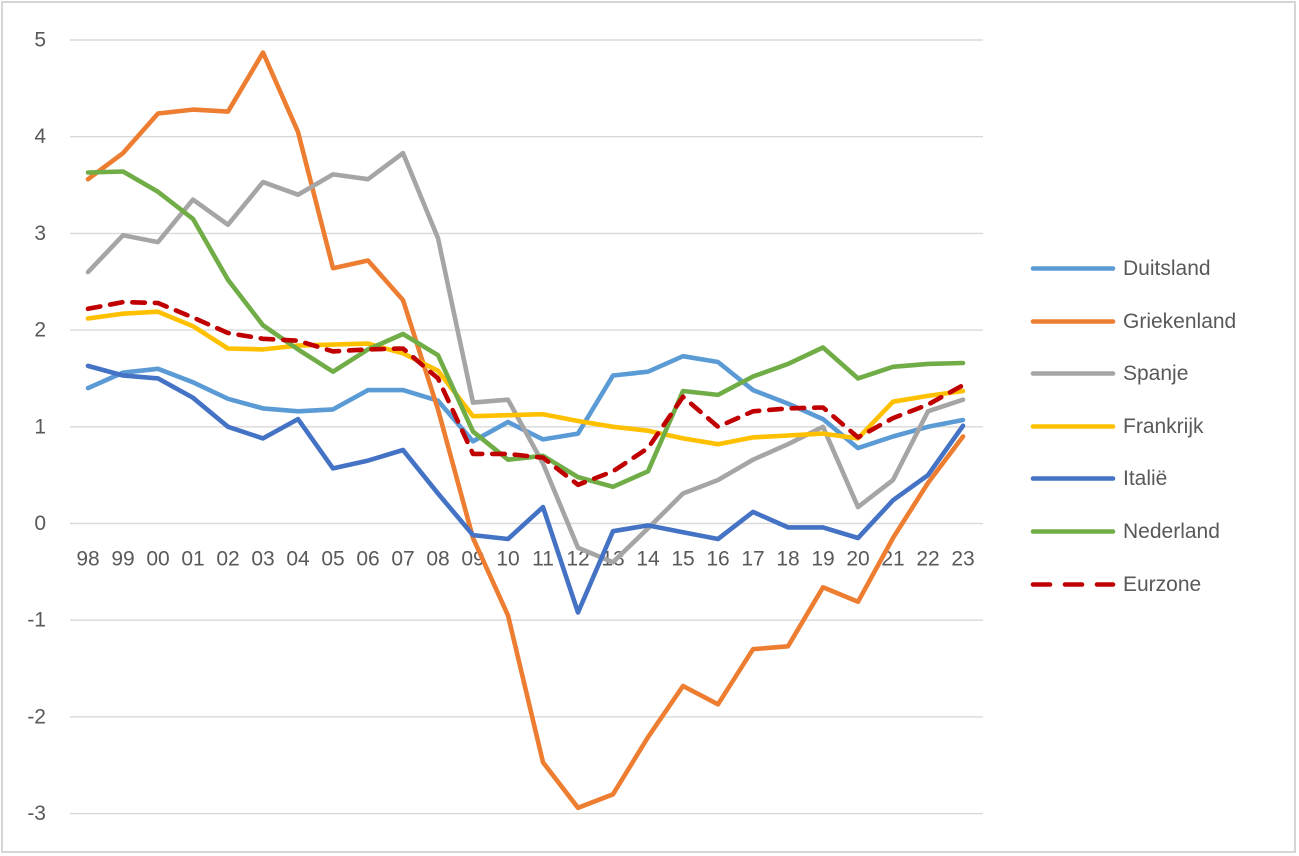 This screenshot has width=1299, height=856. Describe the element at coordinates (577, 559) in the screenshot. I see `x-axis-label: 12` at that location.